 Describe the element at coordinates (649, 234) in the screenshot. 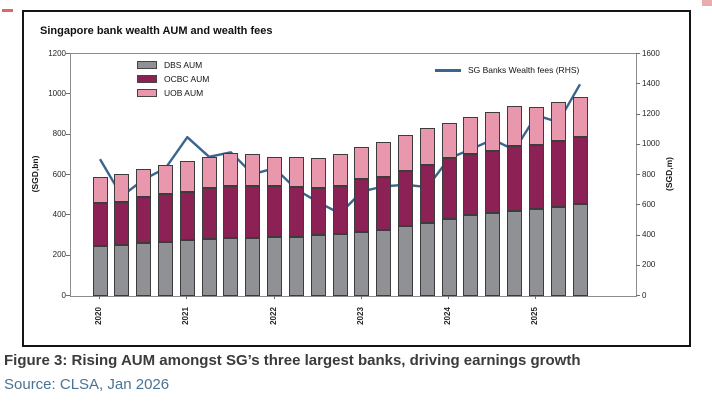

I see `right-axis-tick-label: 400` at that location.